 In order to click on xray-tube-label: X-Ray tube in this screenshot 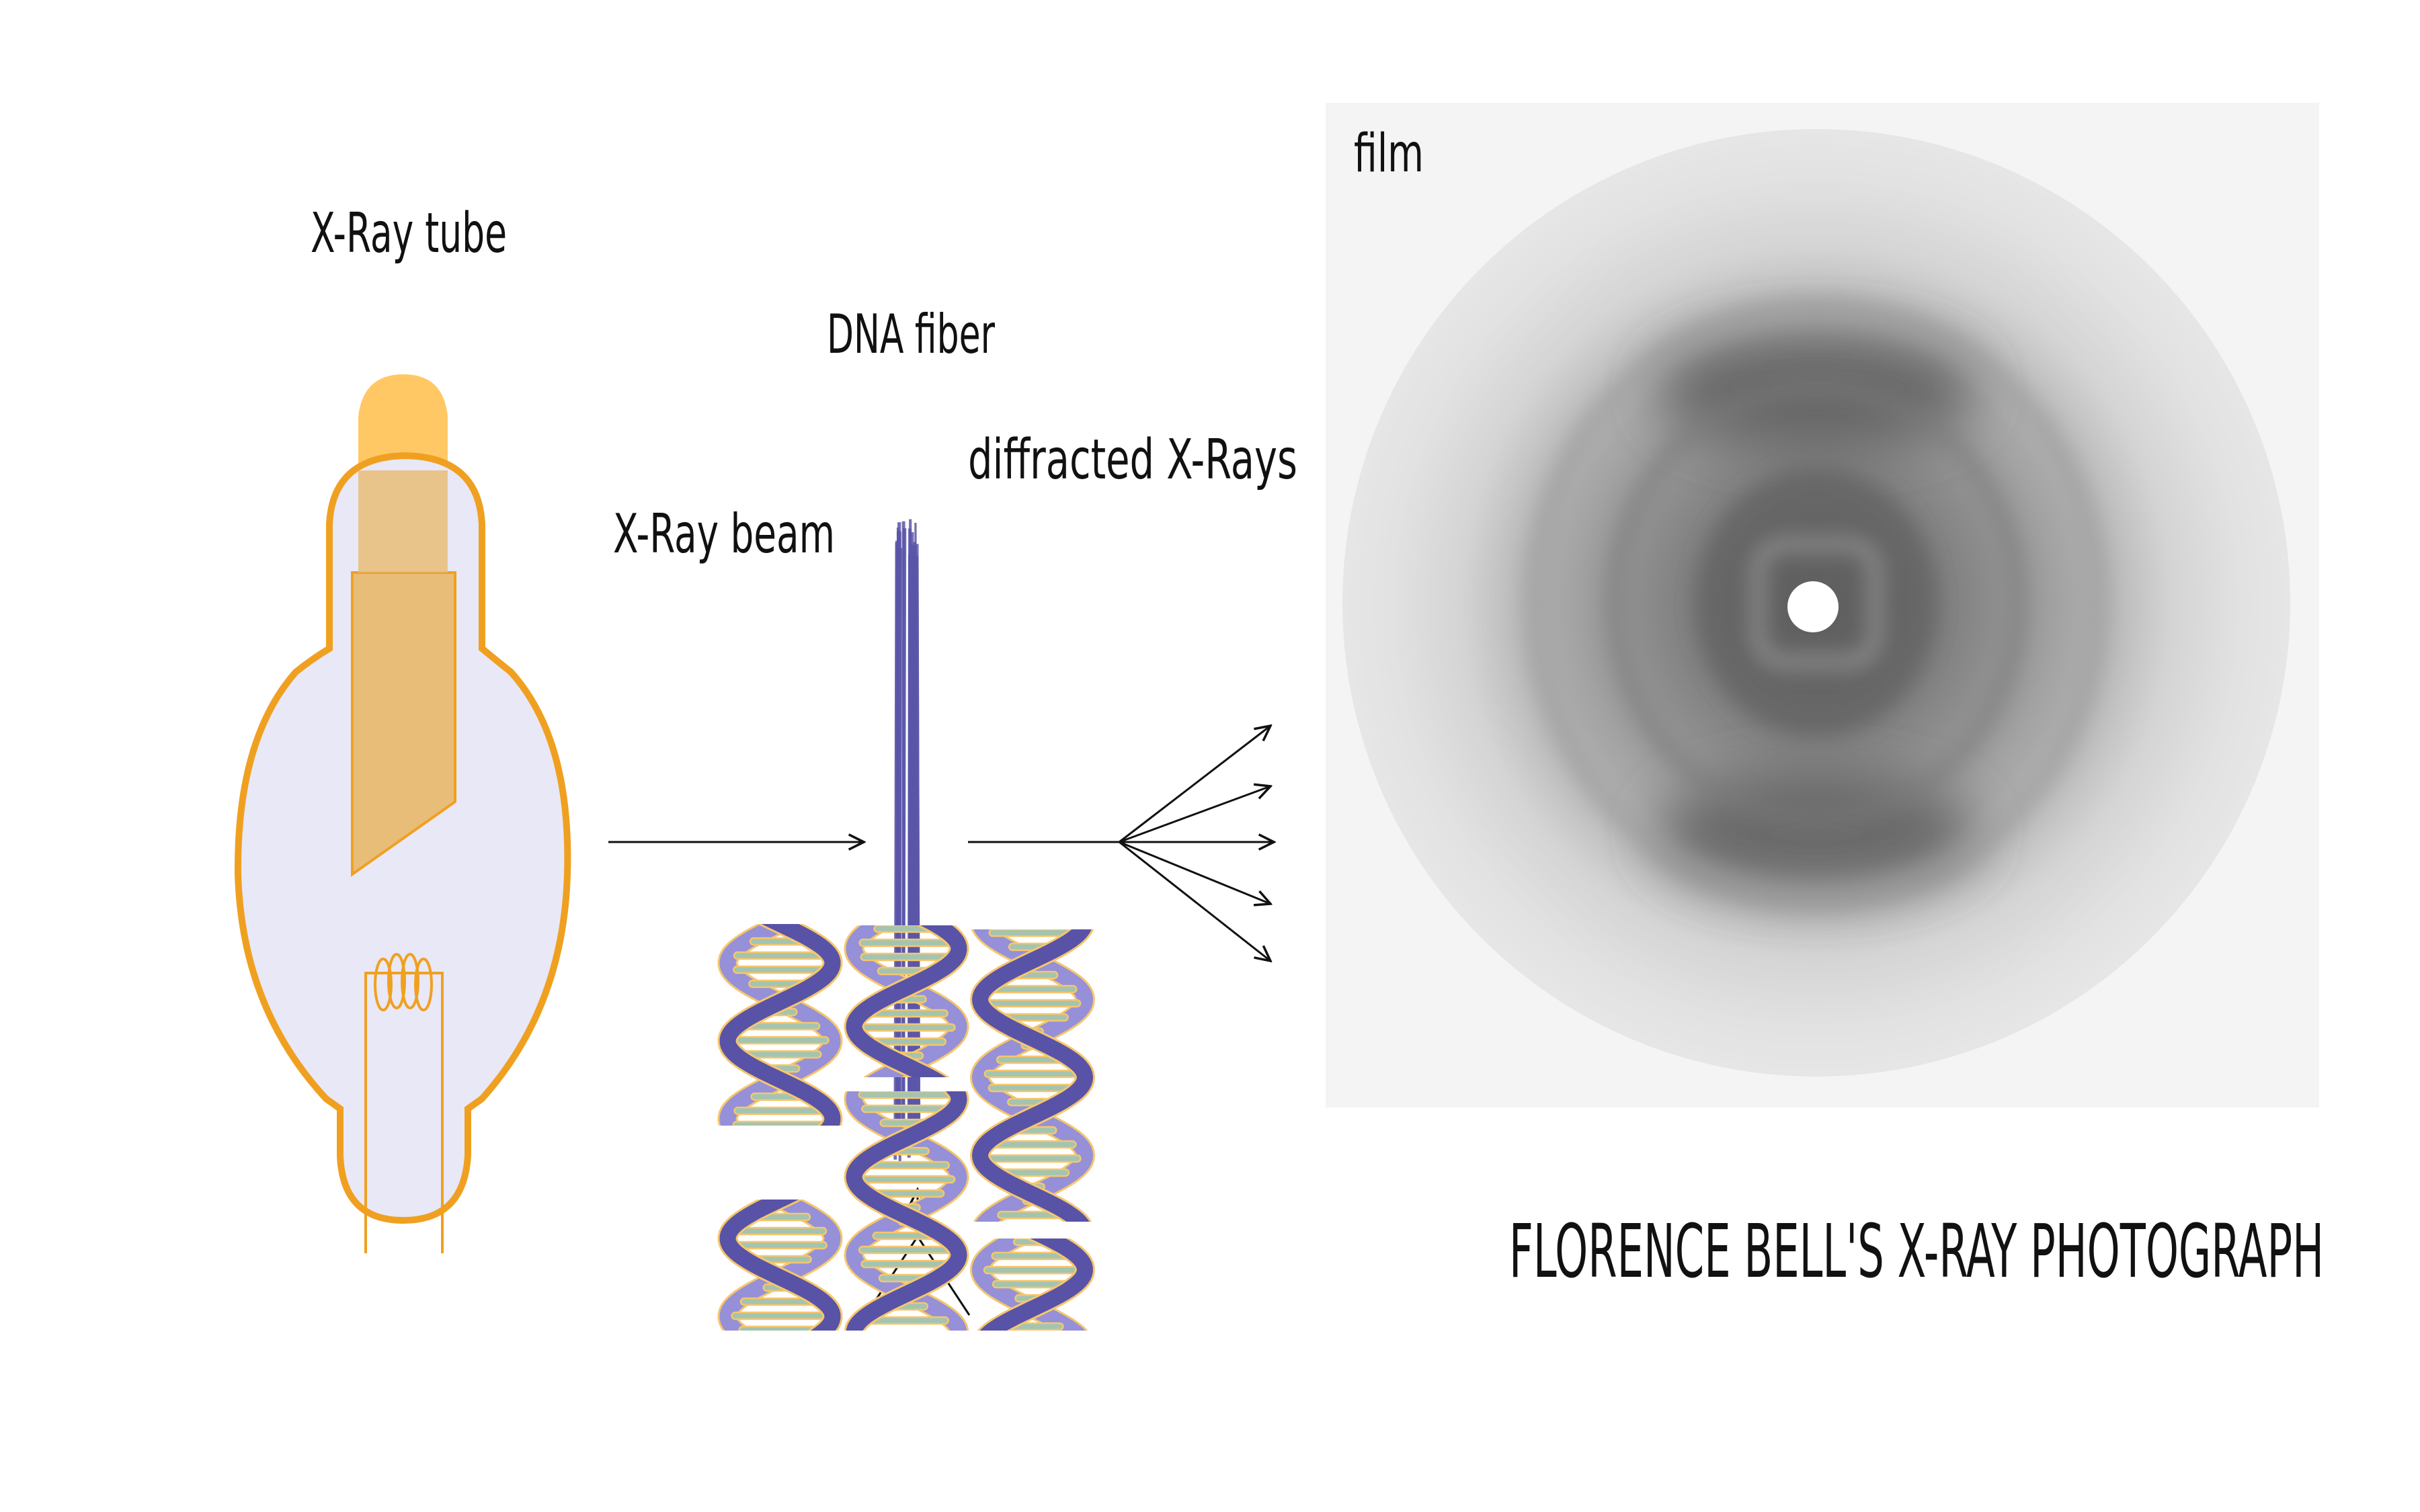, I will do `click(409, 234)`.